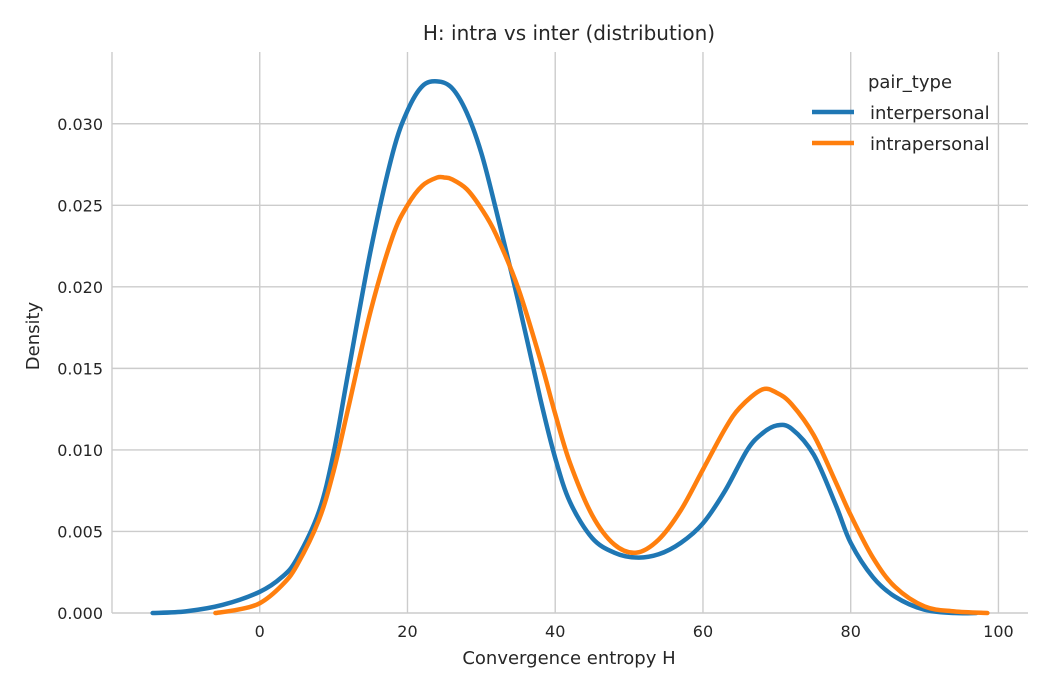  I want to click on x-axis-label: Convergence entropy H, so click(568, 658).